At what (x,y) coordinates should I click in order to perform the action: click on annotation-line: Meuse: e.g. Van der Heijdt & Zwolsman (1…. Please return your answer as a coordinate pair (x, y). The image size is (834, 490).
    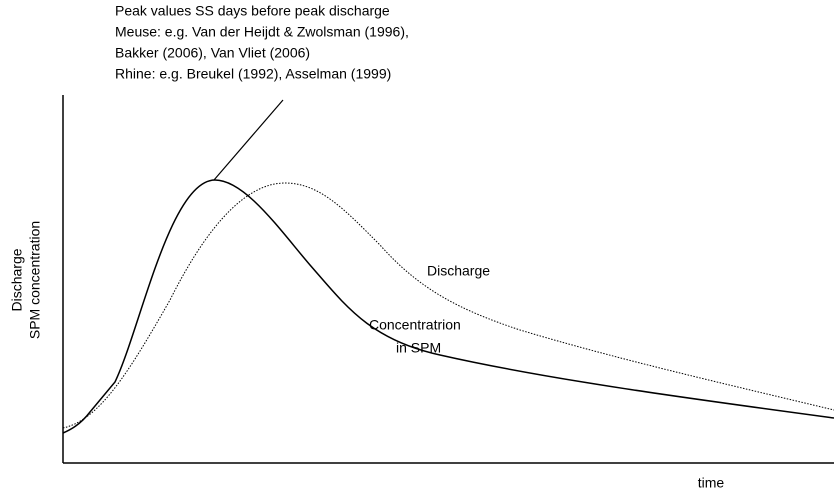
    Looking at the image, I should click on (262, 32).